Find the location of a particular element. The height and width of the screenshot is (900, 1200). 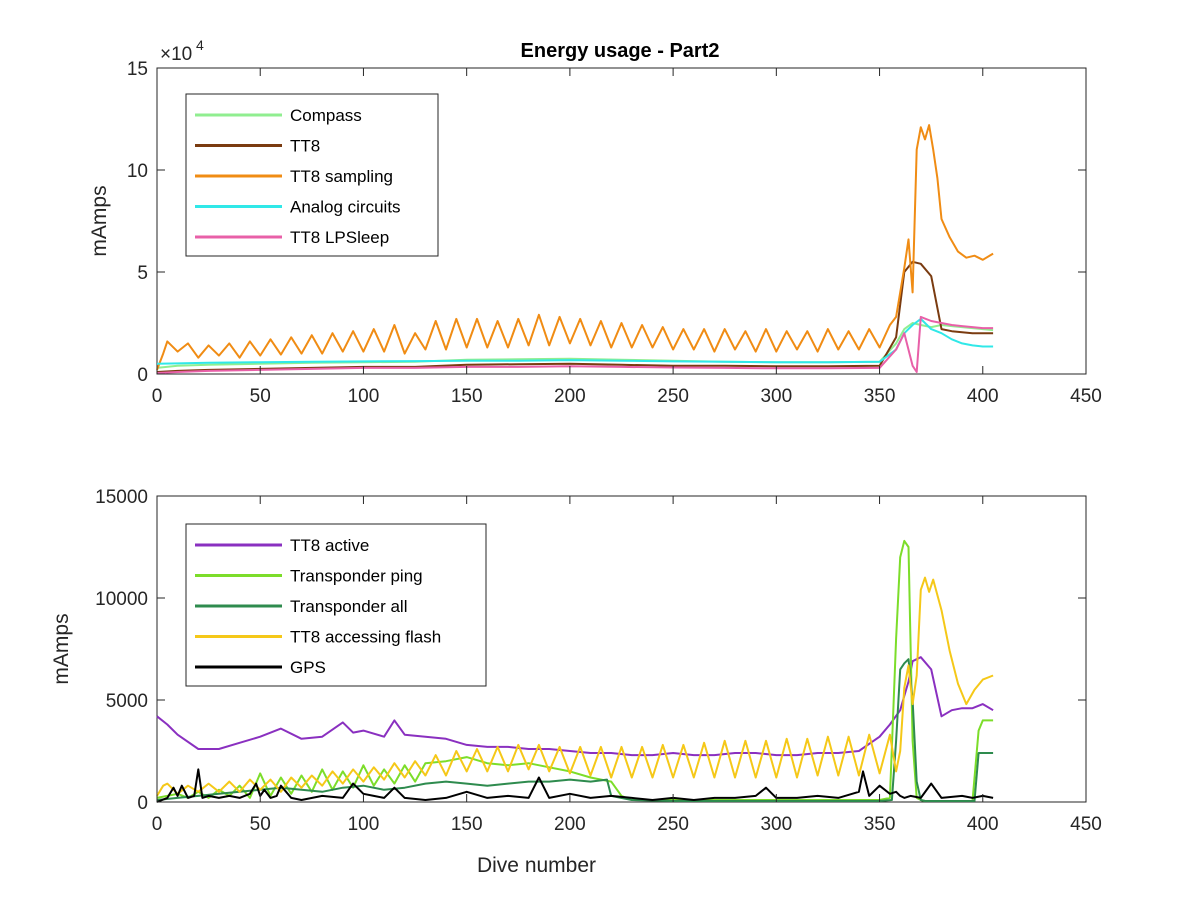

legend-label: Analog circuits is located at coordinates (345, 207).